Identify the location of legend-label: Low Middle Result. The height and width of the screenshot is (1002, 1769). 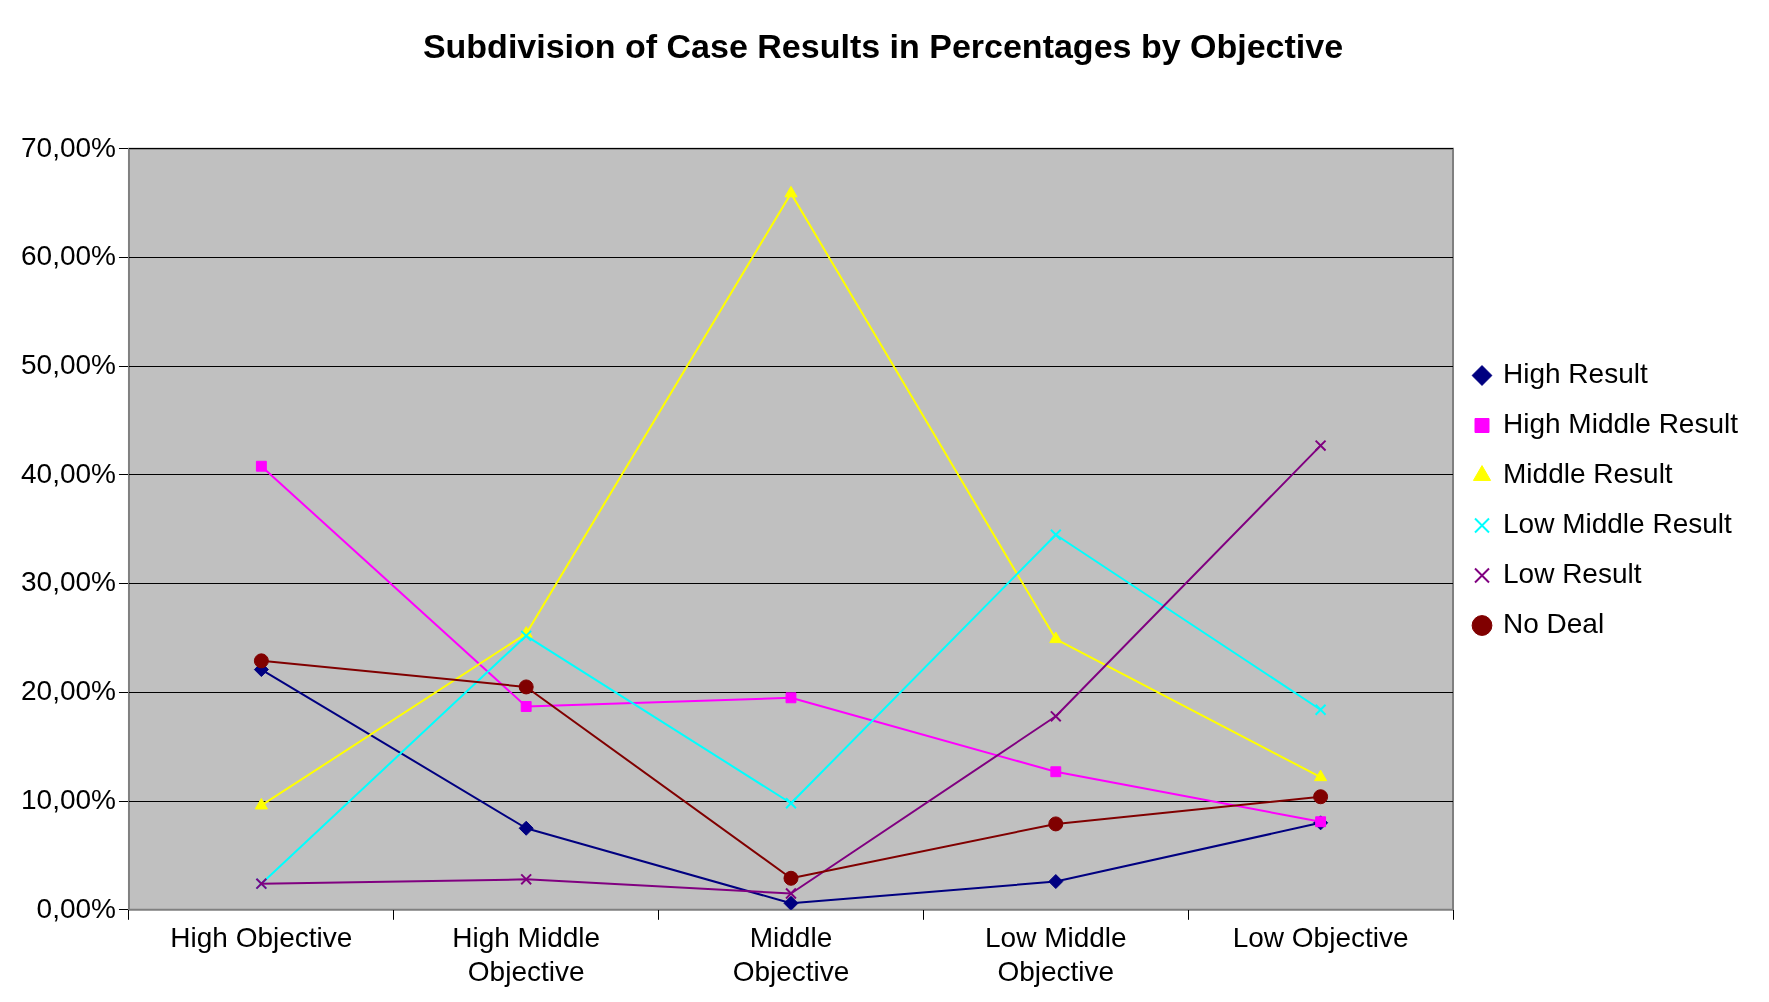
(1617, 524).